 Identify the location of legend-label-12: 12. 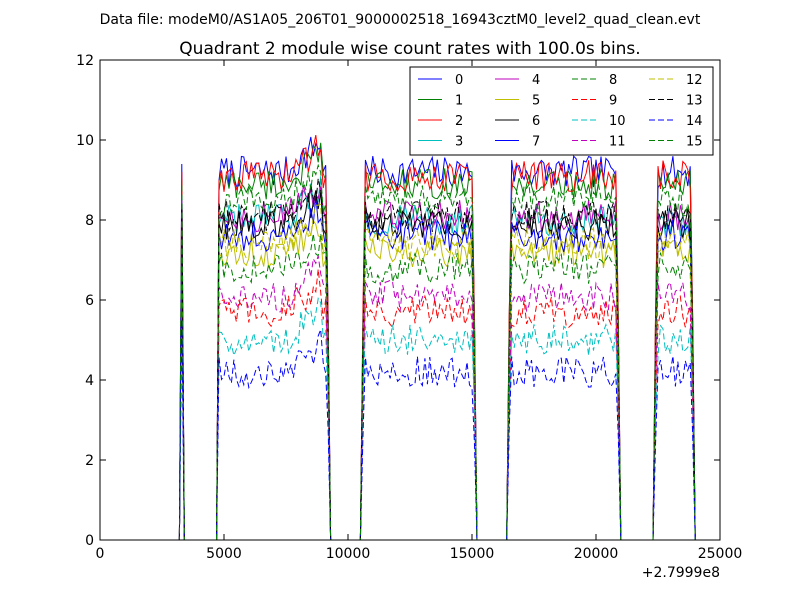
(694, 80).